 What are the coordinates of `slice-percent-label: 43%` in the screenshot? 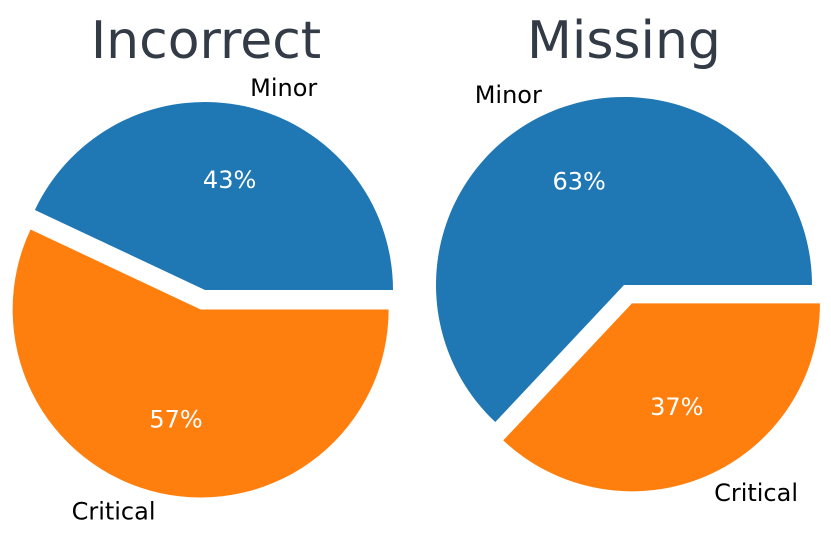 It's located at (229, 180).